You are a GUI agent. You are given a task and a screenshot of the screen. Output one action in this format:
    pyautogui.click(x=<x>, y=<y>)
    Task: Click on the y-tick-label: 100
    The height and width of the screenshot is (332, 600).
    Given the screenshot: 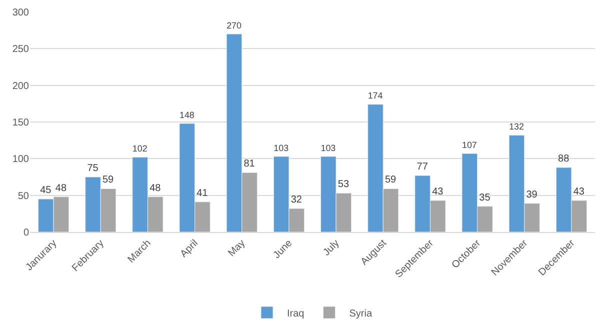 What is the action you would take?
    pyautogui.click(x=21, y=160)
    